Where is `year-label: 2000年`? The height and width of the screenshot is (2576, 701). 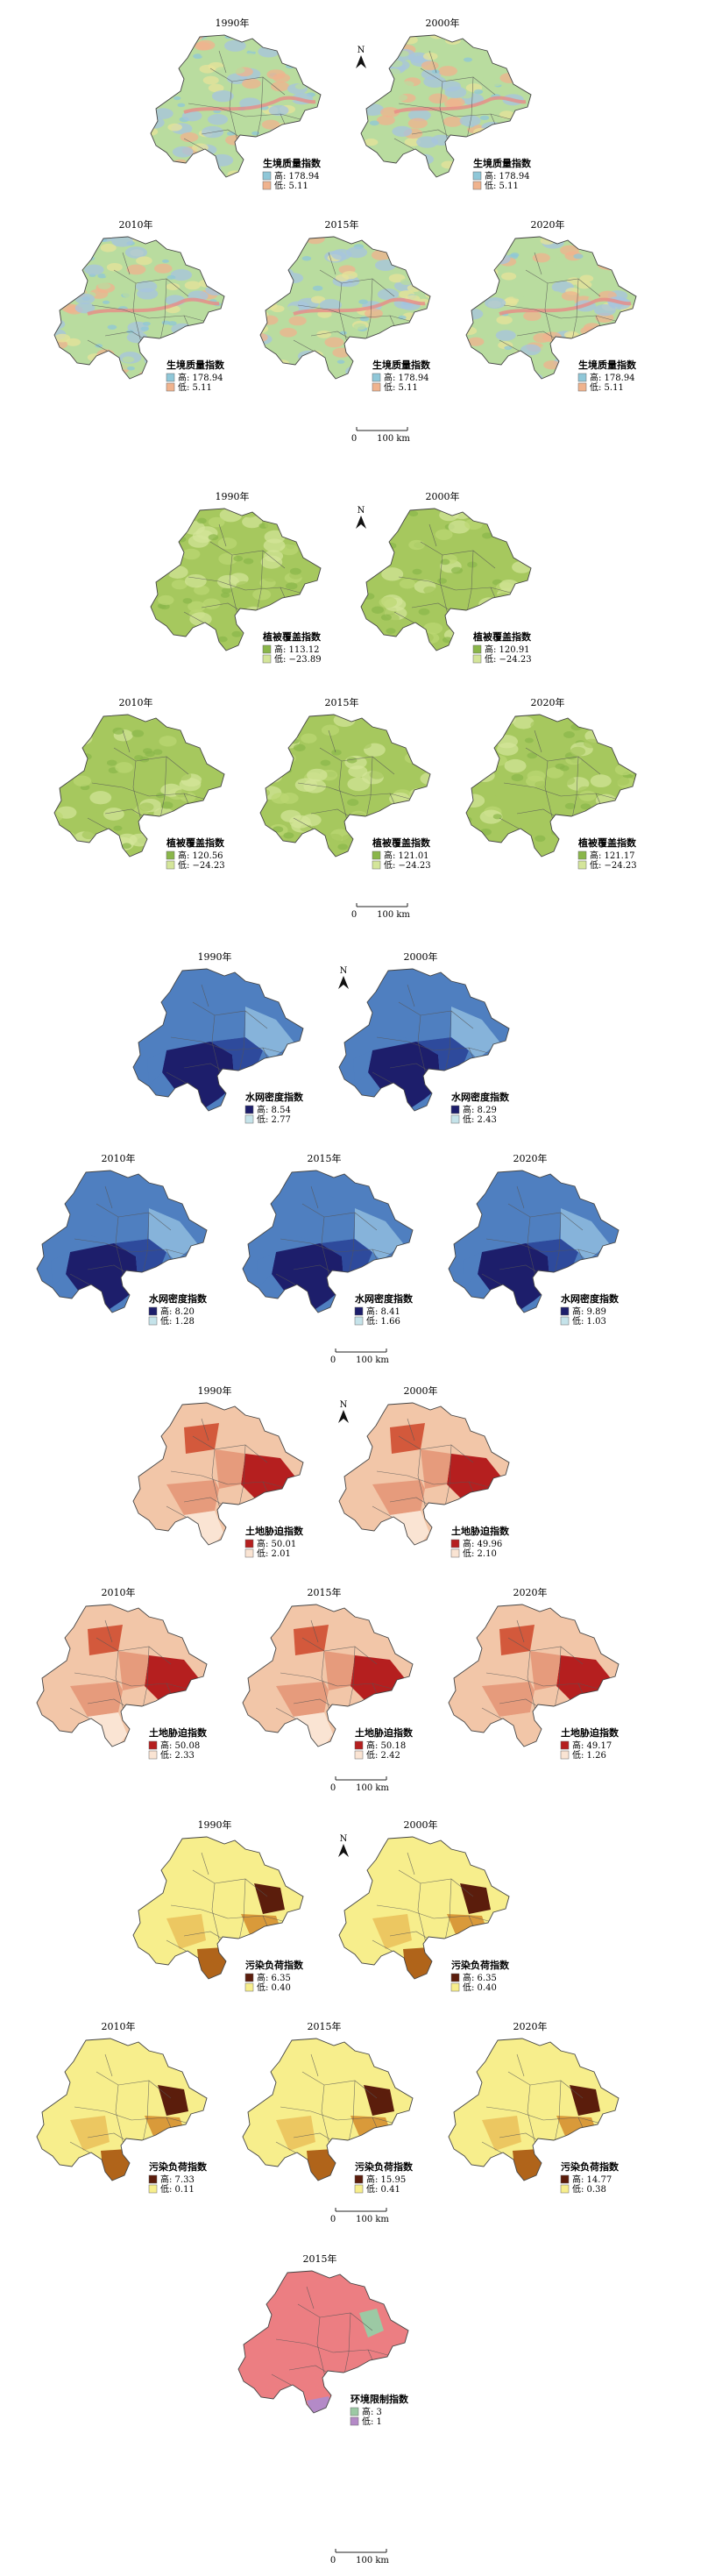
year-label: 2000年 is located at coordinates (443, 23).